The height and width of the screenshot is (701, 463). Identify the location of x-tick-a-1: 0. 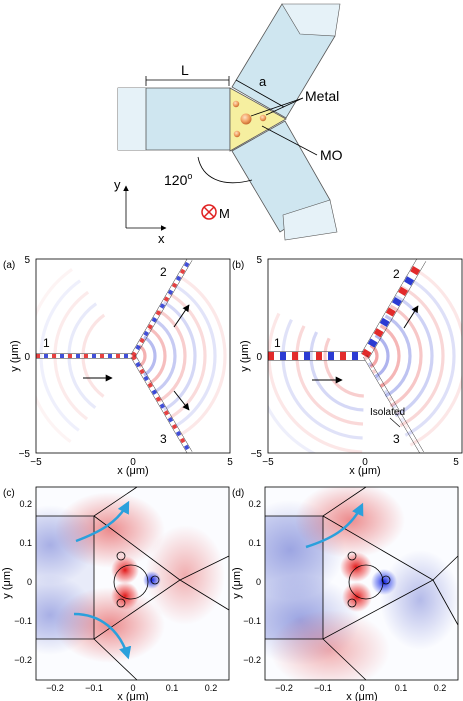
(133, 462).